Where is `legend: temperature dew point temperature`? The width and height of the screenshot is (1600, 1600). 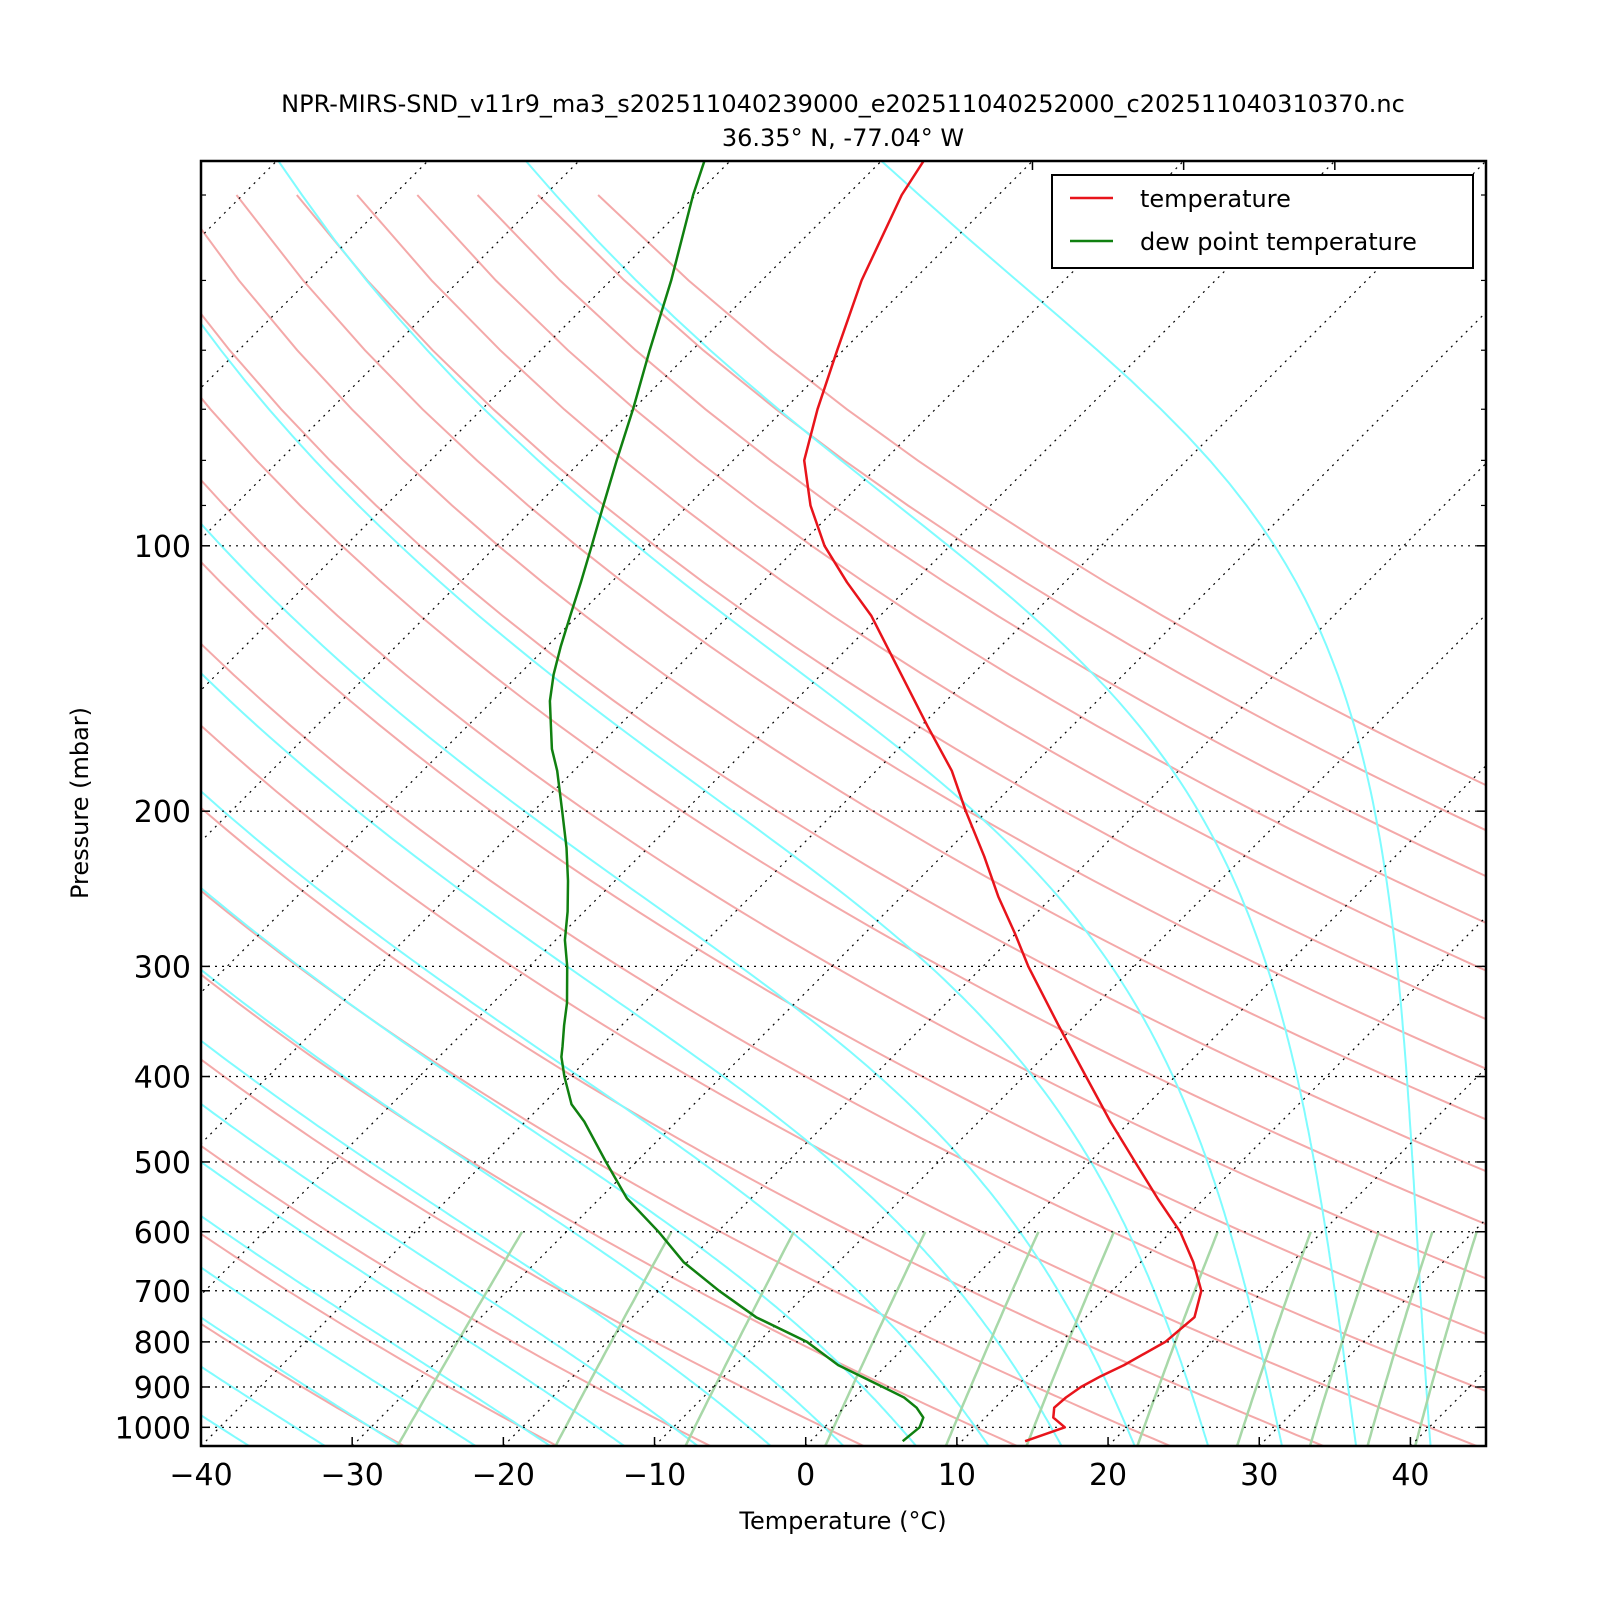
legend: temperature dew point temperature is located at coordinates (1262, 221).